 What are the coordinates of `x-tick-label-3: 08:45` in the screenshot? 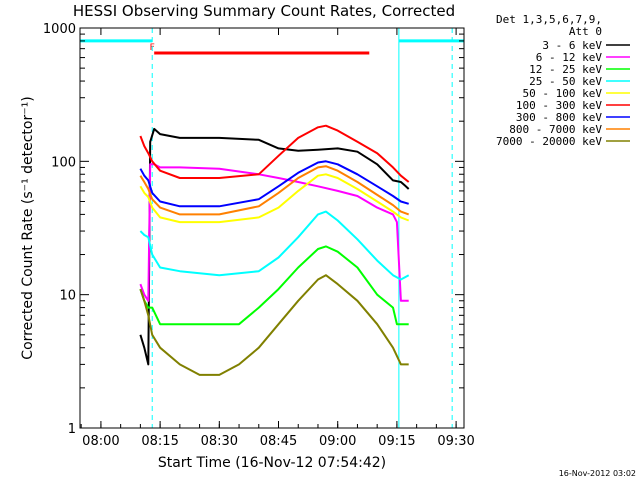 It's located at (278, 441).